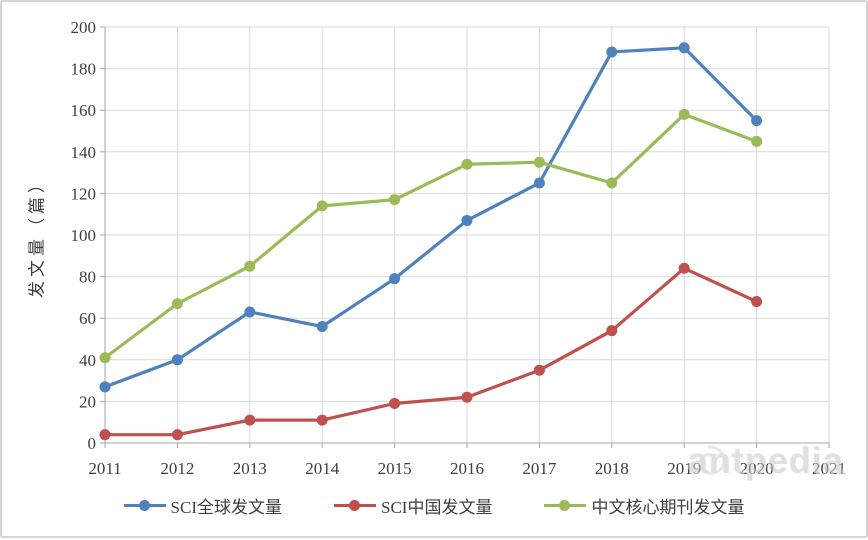  What do you see at coordinates (612, 468) in the screenshot?
I see `x-tick-label: 2018` at bounding box center [612, 468].